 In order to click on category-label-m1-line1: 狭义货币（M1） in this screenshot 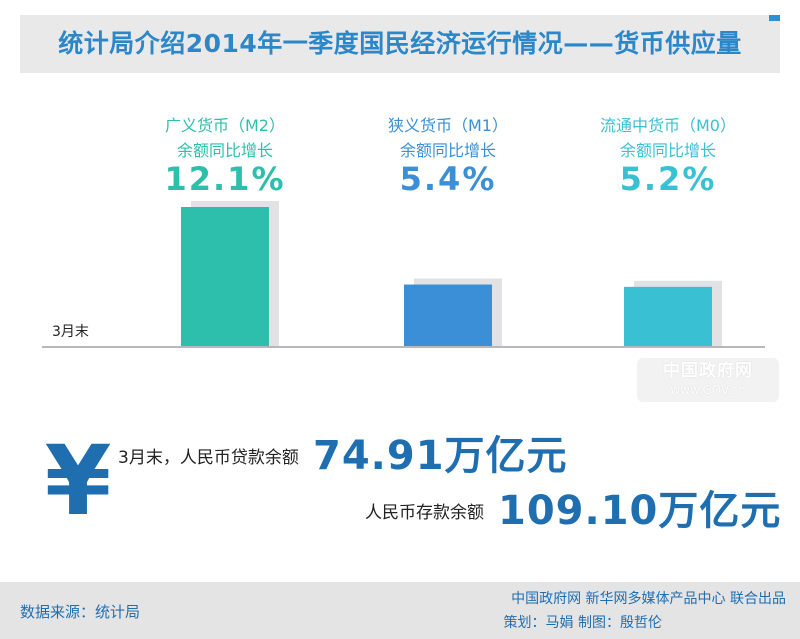, I will do `click(448, 125)`.